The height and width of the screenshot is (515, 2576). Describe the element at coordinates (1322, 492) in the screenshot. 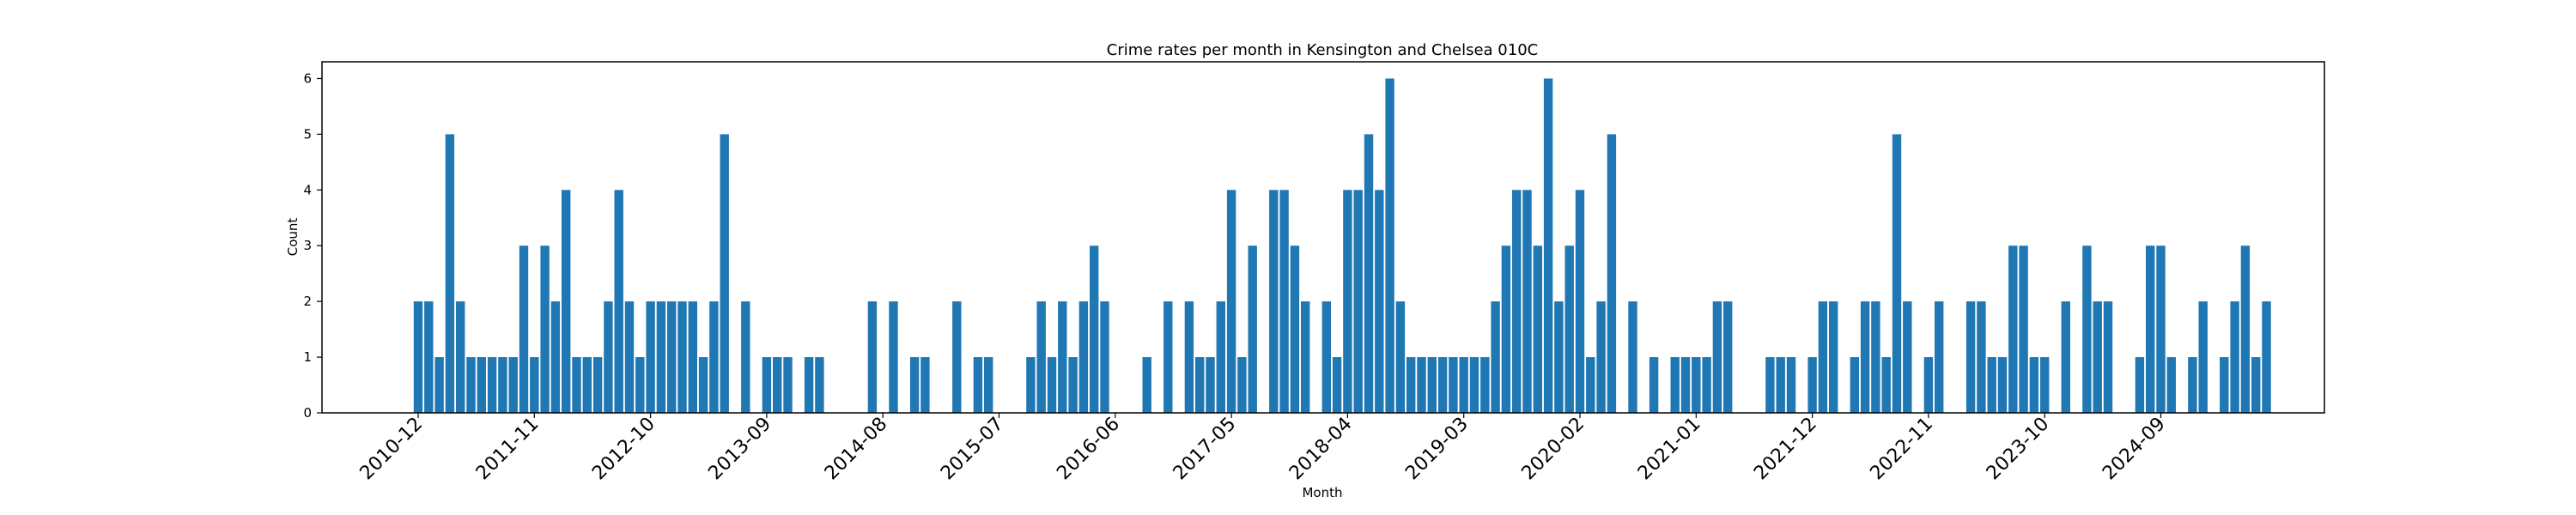

I see `x-axis-title: Month` at that location.